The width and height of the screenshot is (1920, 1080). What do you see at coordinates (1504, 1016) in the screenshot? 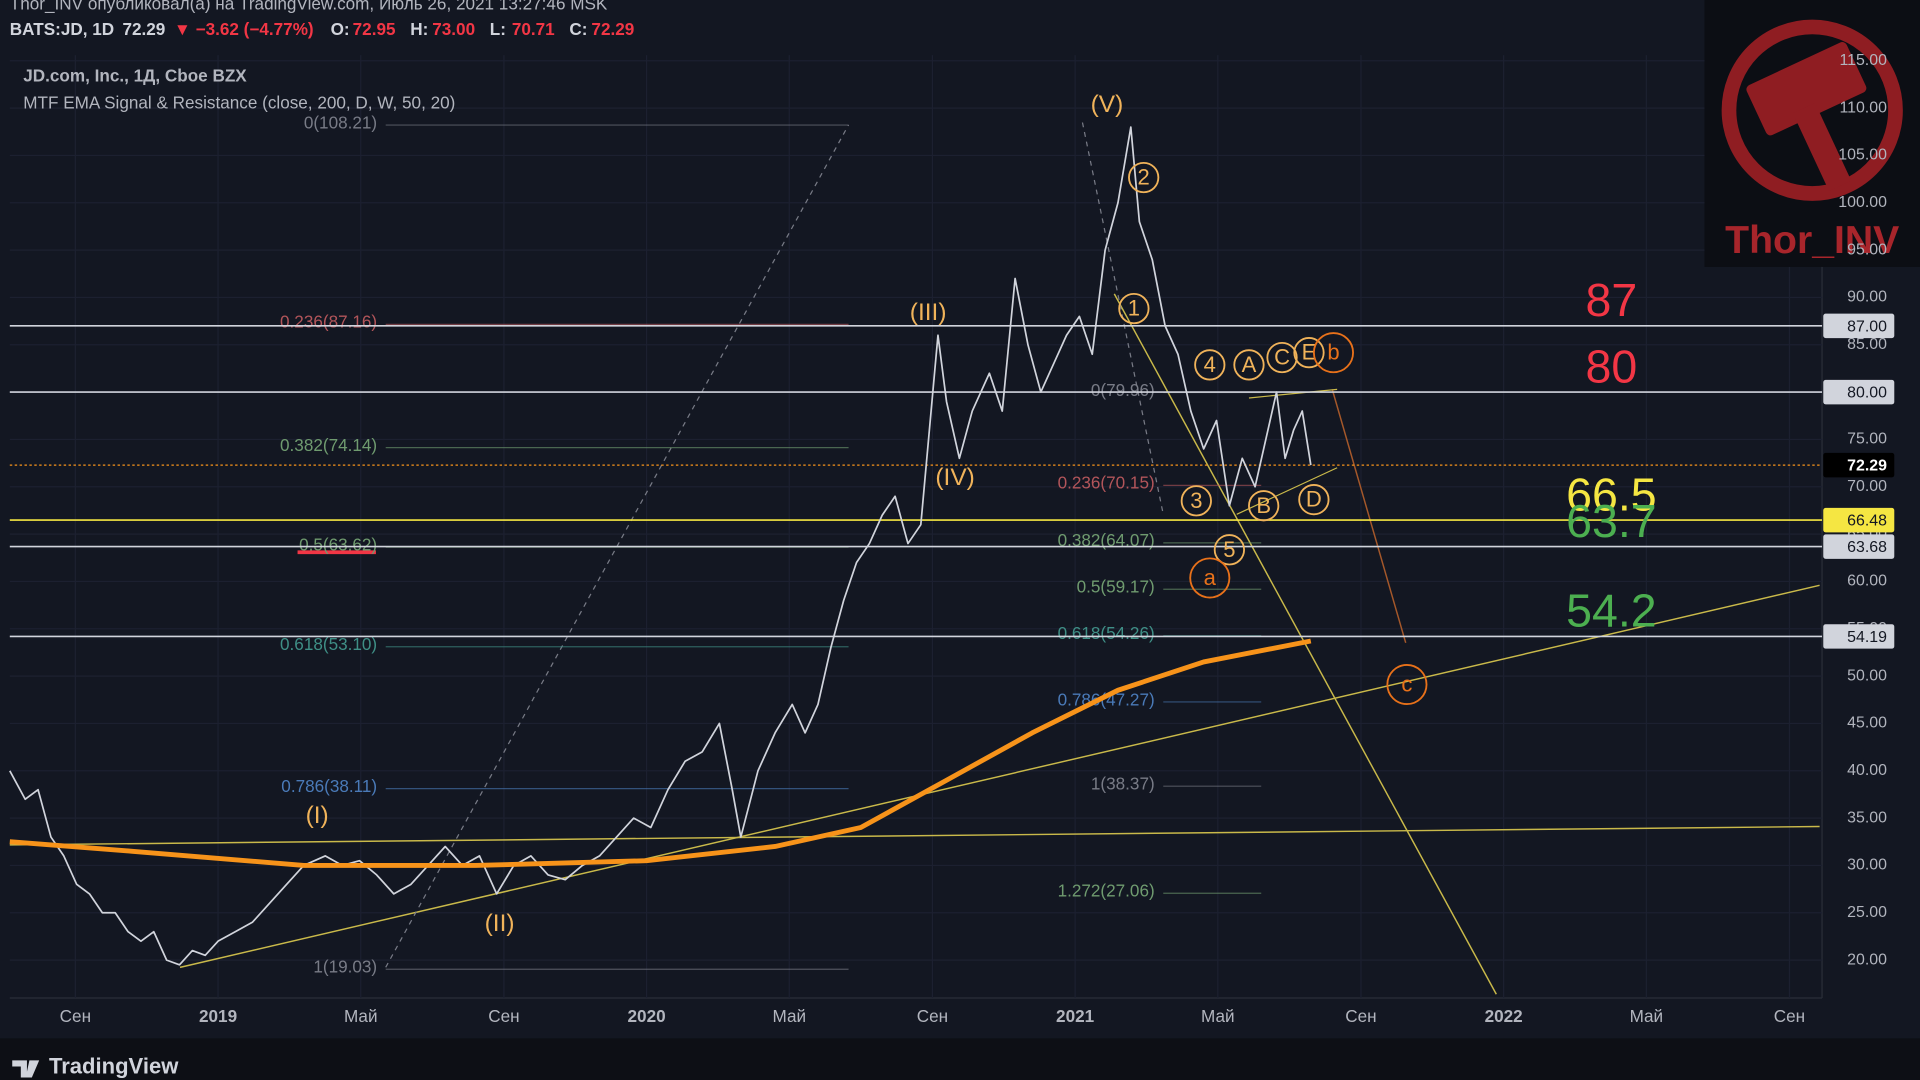
I see `x-tick-label: 2022` at bounding box center [1504, 1016].